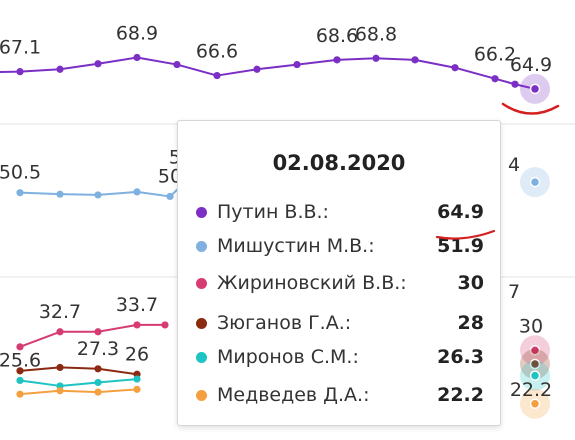 This screenshot has width=575, height=440. What do you see at coordinates (92, 322) in the screenshot?
I see `series-group: 32.7 33.7` at bounding box center [92, 322].